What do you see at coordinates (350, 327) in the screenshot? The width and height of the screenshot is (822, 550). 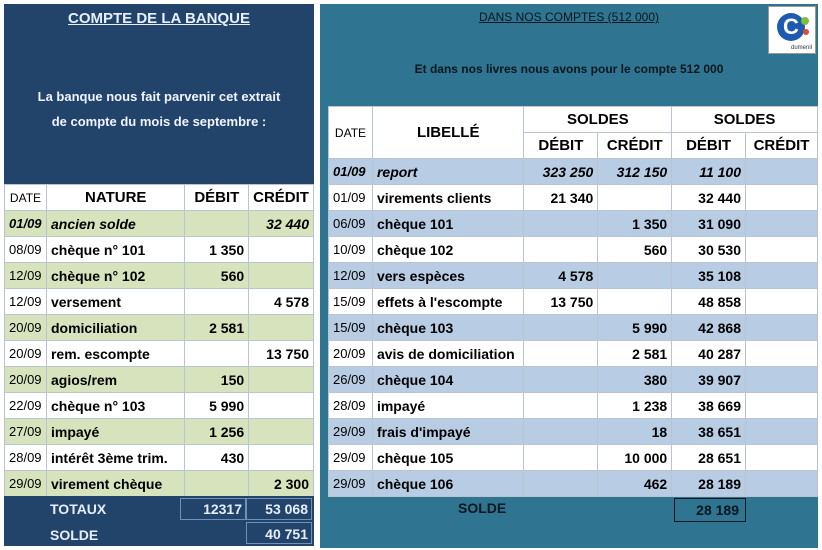 I see `row-date: 15/09` at bounding box center [350, 327].